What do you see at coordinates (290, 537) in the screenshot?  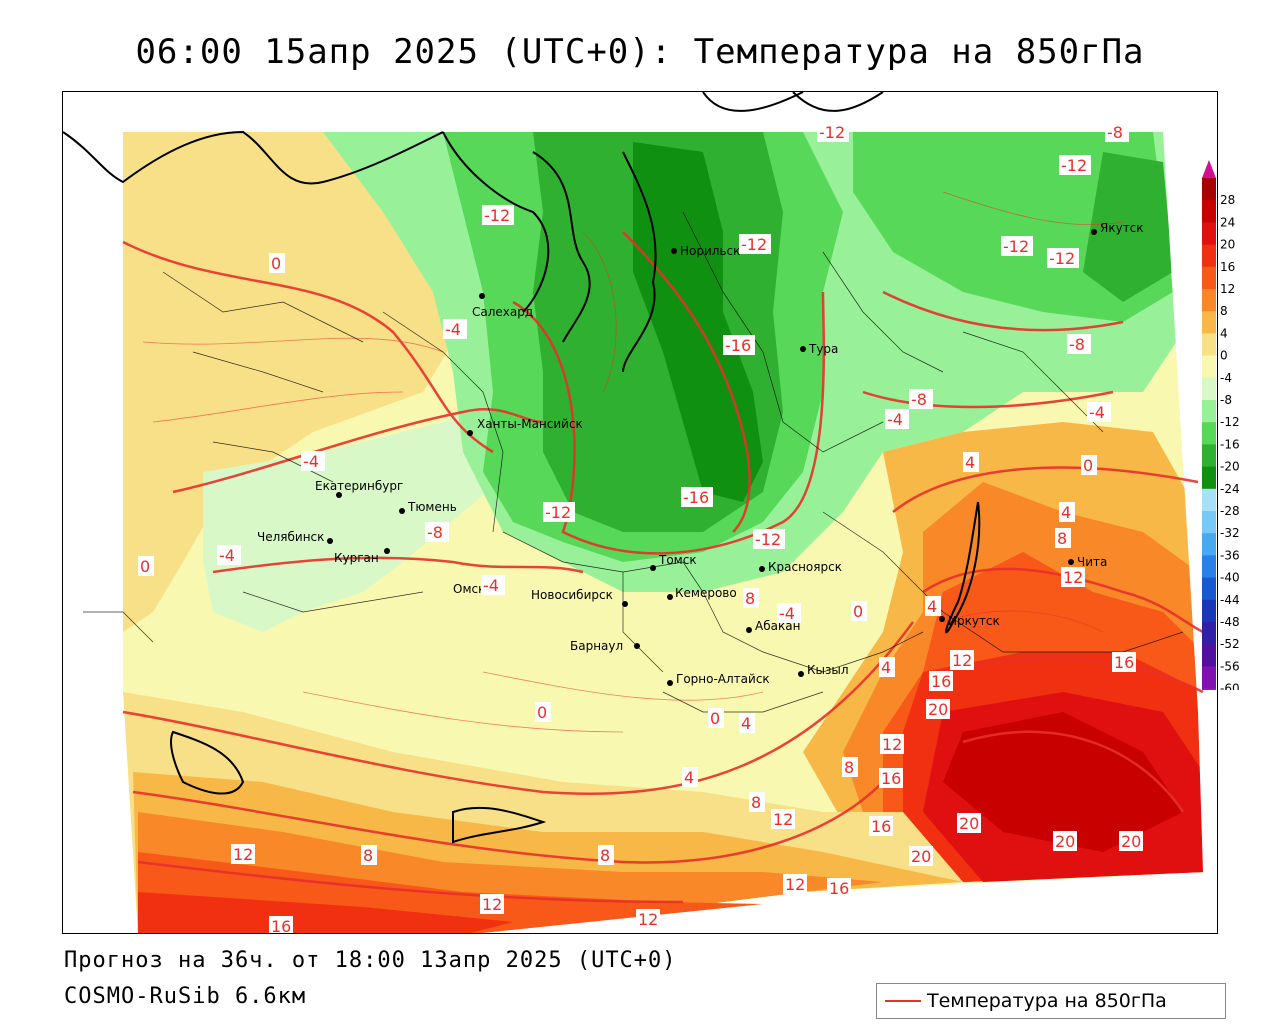 I see `city-label: Челябинск` at bounding box center [290, 537].